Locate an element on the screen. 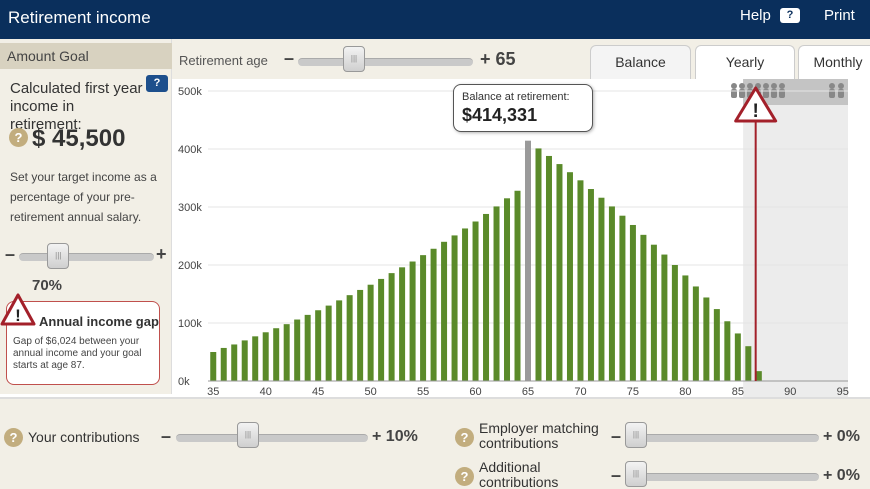 The height and width of the screenshot is (489, 870). person-icon-b-body is located at coordinates (841, 93).